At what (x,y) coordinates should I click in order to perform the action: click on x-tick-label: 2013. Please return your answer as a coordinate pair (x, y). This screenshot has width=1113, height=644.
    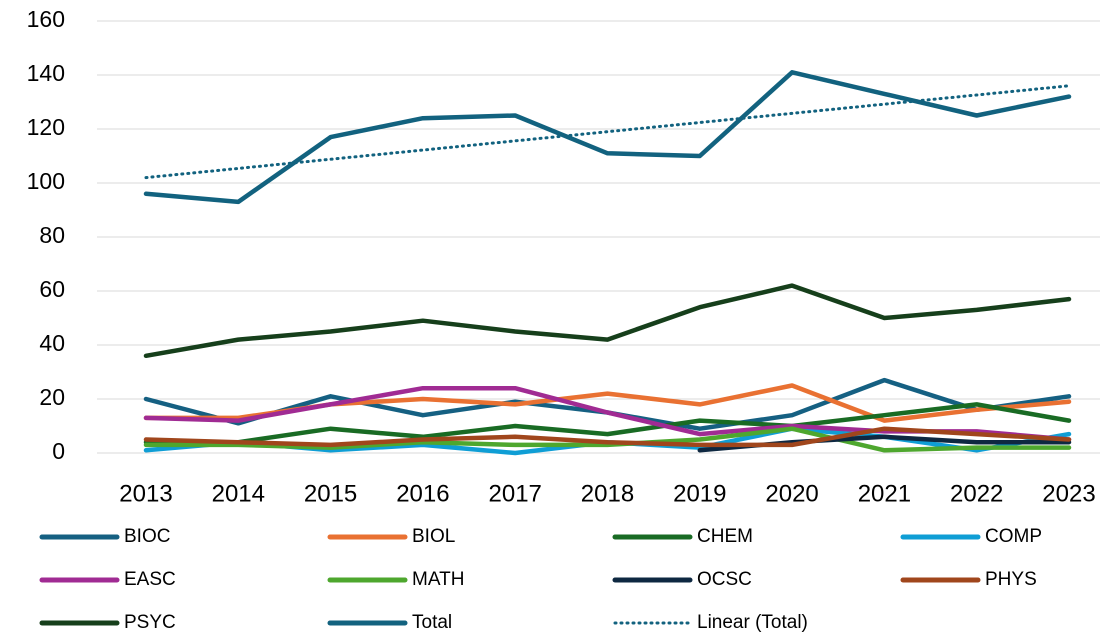
    Looking at the image, I should click on (145, 493).